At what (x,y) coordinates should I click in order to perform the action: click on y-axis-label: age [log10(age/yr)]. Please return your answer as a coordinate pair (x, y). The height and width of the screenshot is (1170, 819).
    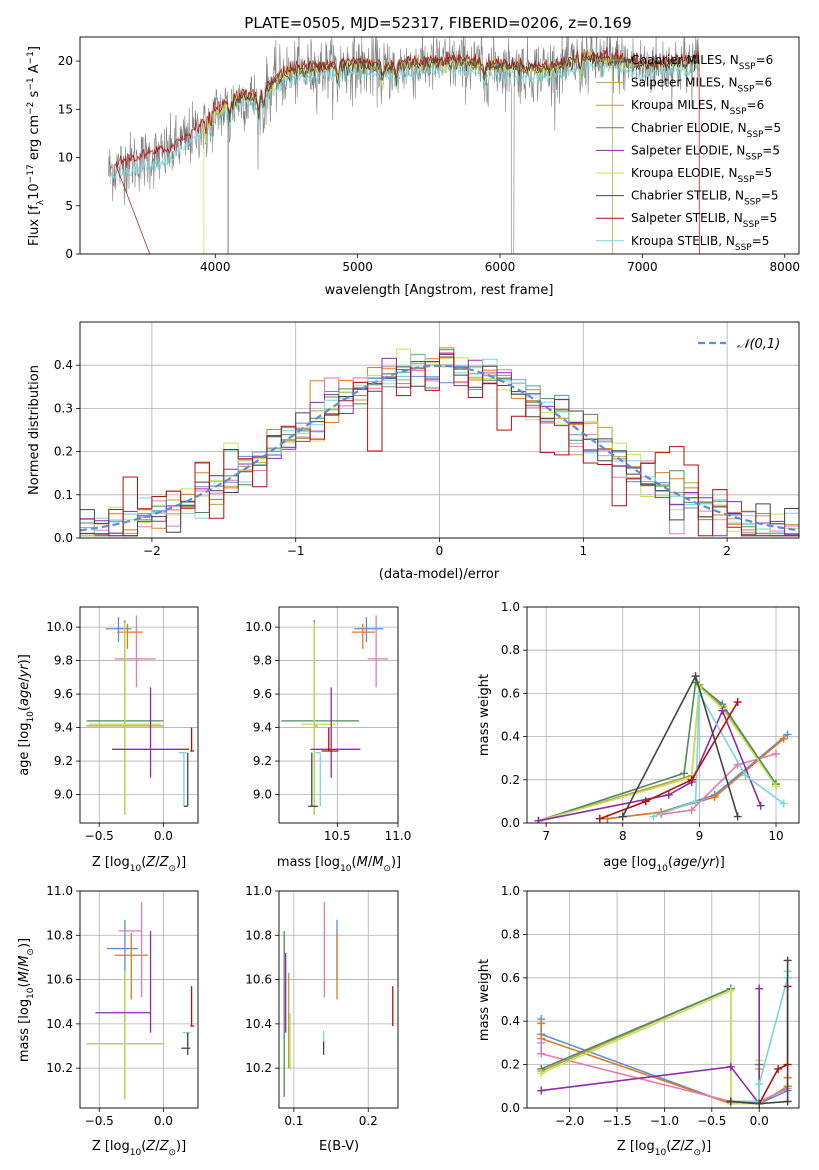
    Looking at the image, I should click on (26, 715).